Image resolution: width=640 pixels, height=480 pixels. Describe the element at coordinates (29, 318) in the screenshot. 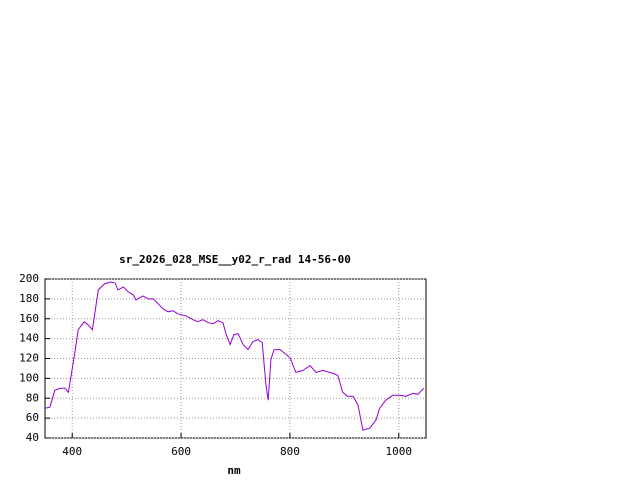

I see `y-tick-label: 160` at that location.